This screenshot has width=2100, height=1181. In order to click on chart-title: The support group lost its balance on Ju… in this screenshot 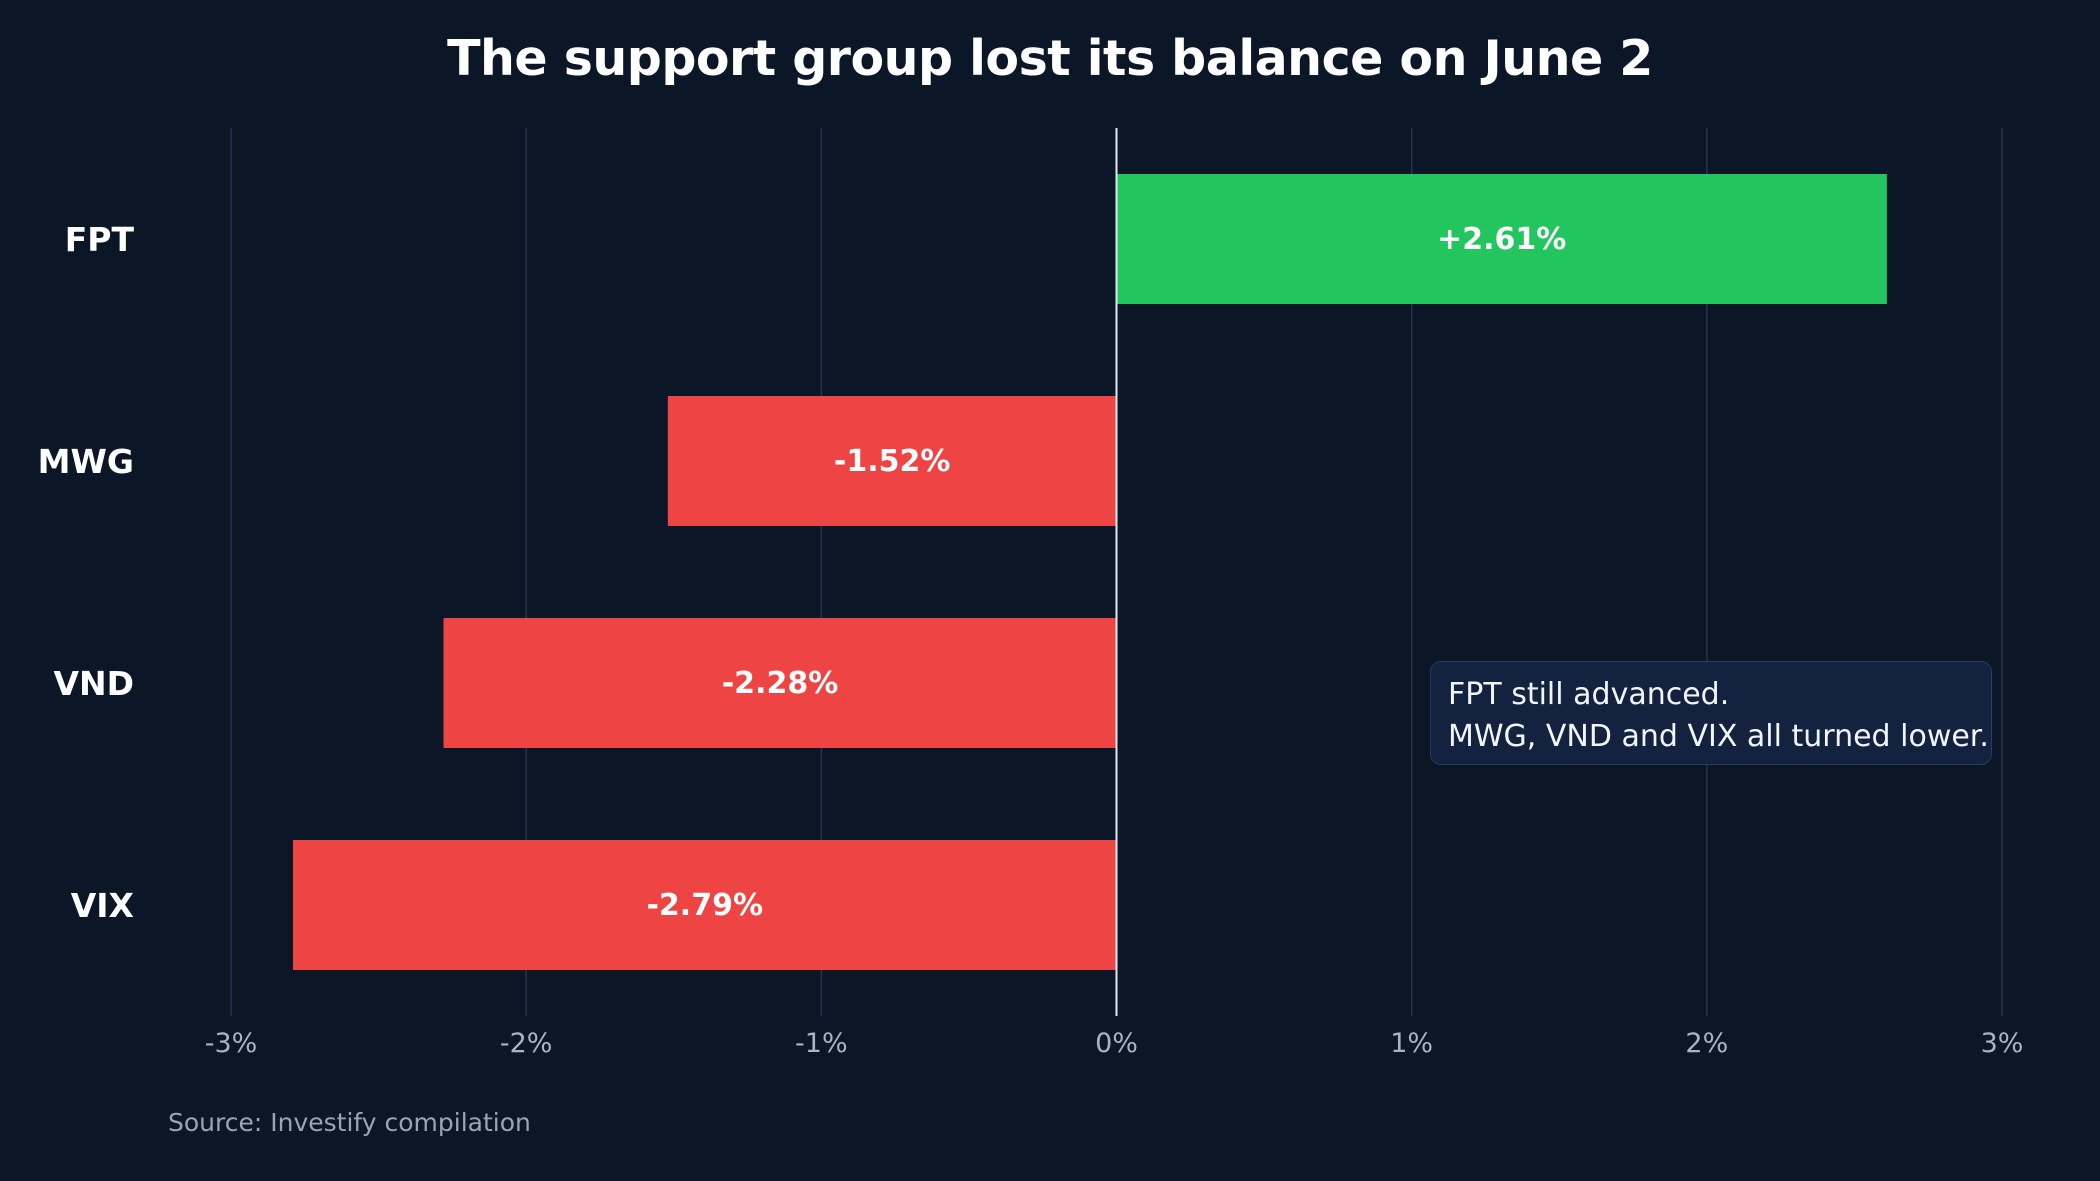, I will do `click(1050, 58)`.